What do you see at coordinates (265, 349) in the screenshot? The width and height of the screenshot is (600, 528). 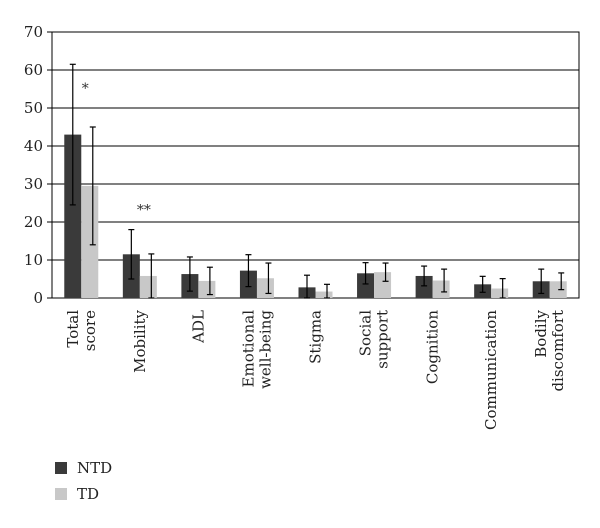 I see `category-label: well-being` at bounding box center [265, 349].